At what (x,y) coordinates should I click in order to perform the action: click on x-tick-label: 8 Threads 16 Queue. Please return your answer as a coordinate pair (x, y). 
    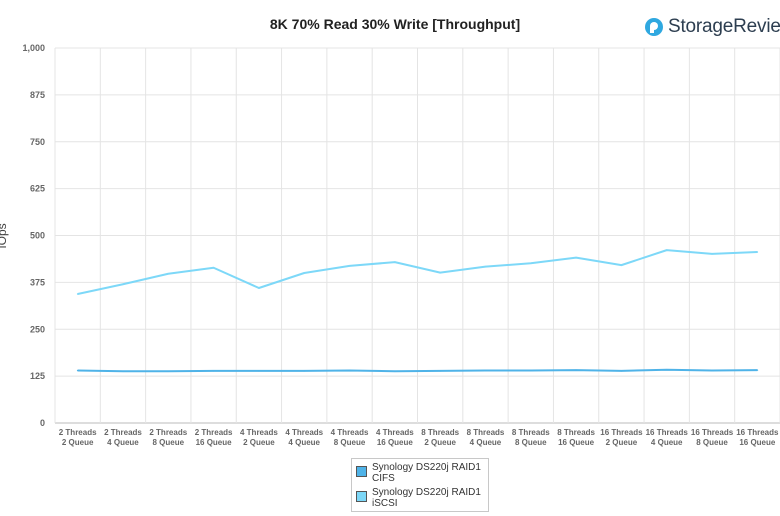
    Looking at the image, I should click on (576, 437).